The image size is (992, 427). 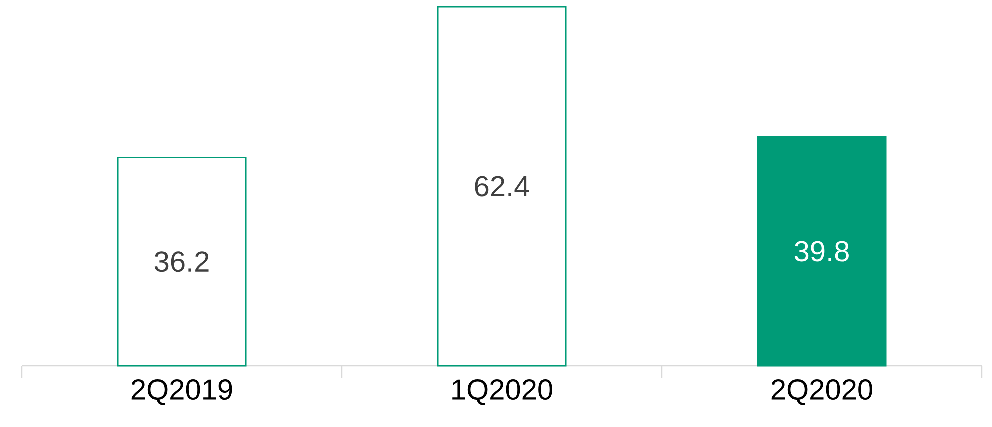 I want to click on x-tick-label: 2Q2019, so click(x=182, y=393).